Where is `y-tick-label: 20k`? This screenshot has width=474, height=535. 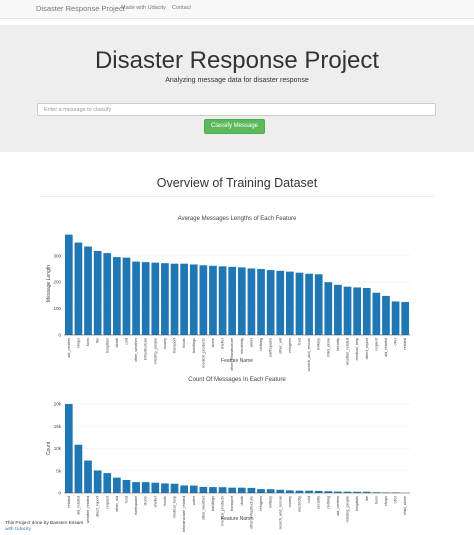
y-tick-label: 20k is located at coordinates (58, 404).